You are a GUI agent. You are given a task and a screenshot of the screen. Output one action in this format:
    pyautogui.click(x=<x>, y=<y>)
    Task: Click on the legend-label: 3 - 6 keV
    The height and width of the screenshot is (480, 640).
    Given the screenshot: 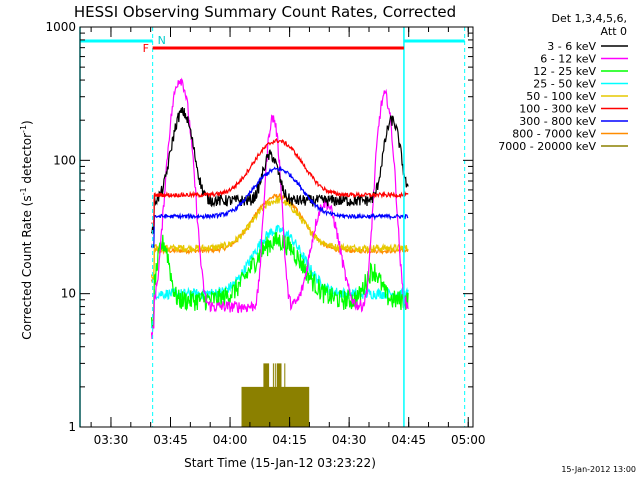 What is the action you would take?
    pyautogui.click(x=571, y=46)
    